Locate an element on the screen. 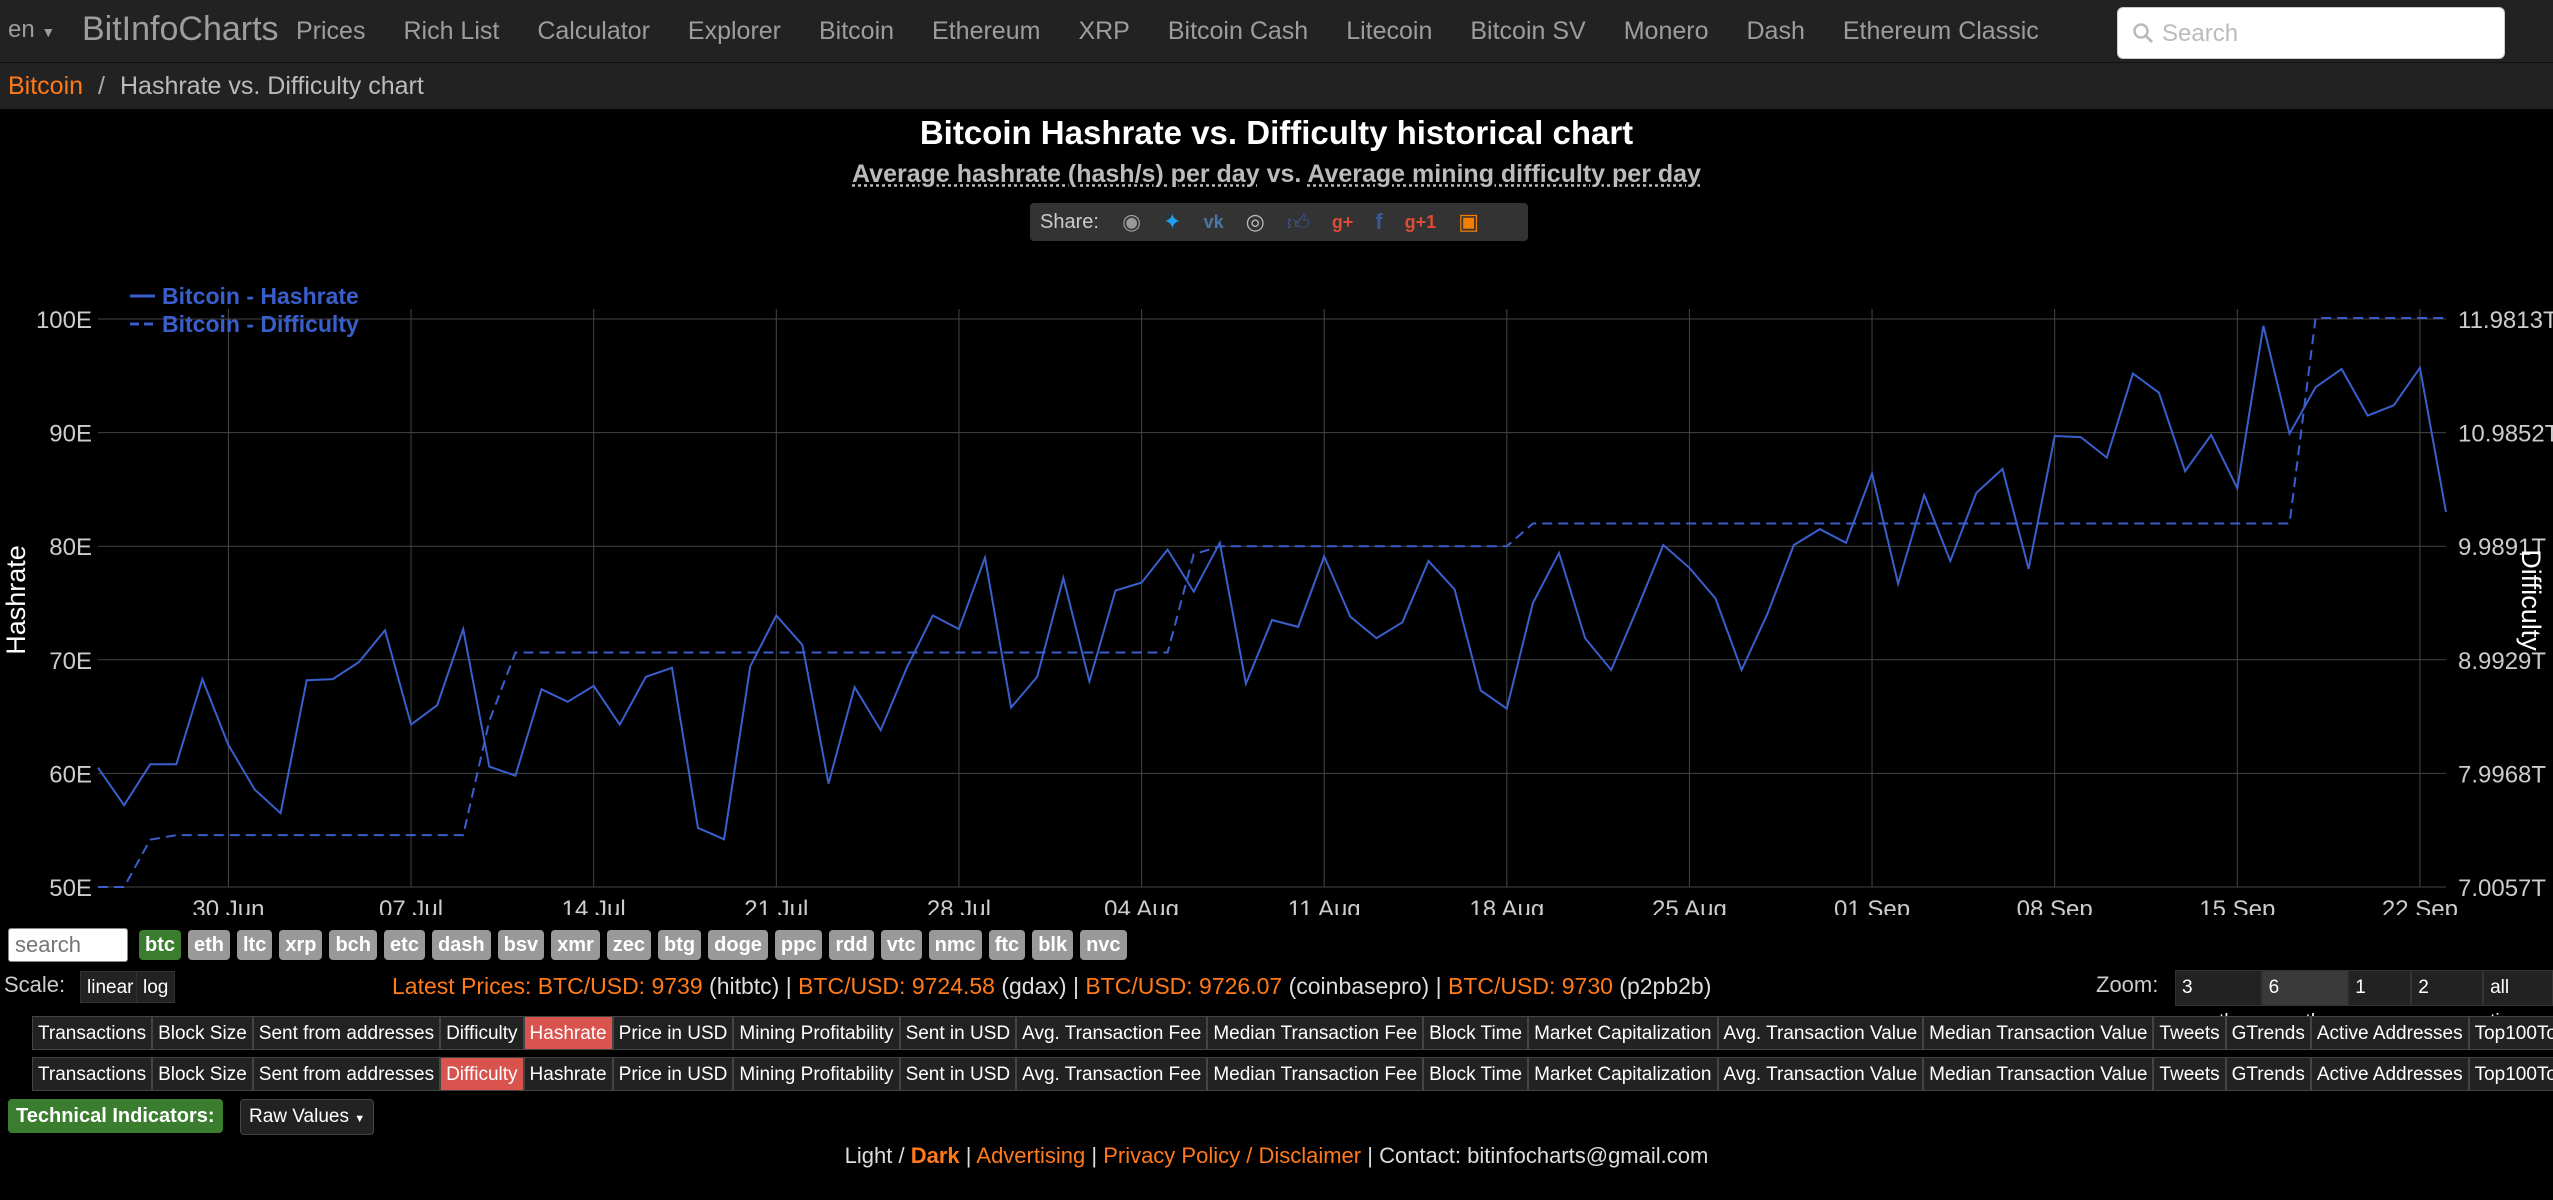 Image resolution: width=2553 pixels, height=1200 pixels. reddit-icon: ◉ is located at coordinates (1131, 221).